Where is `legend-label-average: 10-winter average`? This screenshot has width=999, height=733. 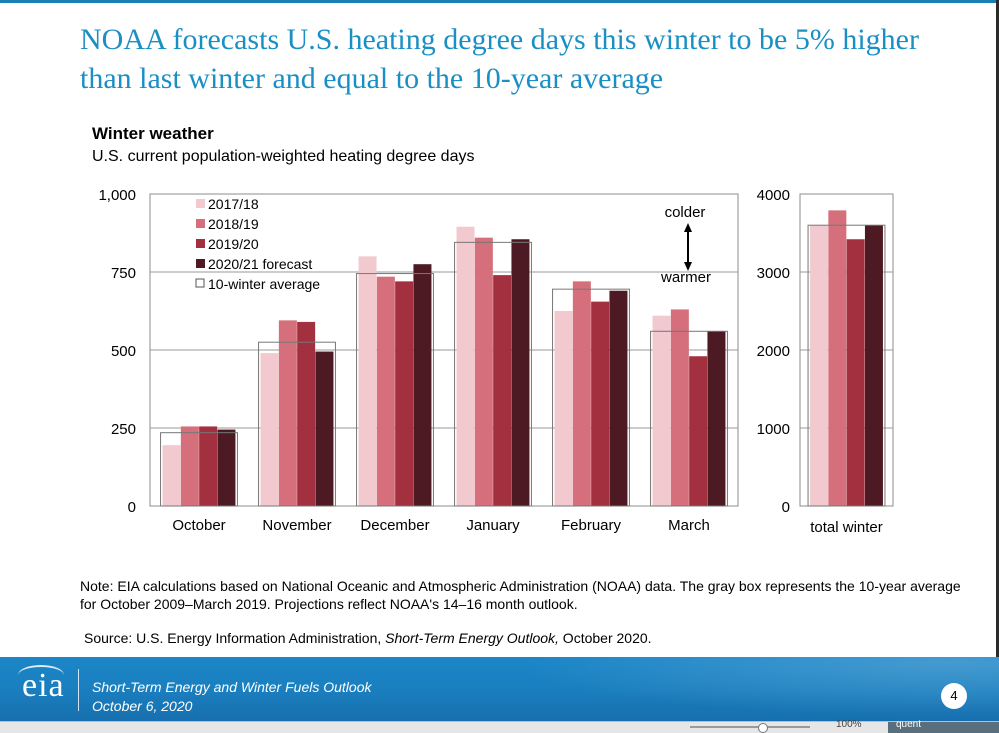
legend-label-average: 10-winter average is located at coordinates (264, 284).